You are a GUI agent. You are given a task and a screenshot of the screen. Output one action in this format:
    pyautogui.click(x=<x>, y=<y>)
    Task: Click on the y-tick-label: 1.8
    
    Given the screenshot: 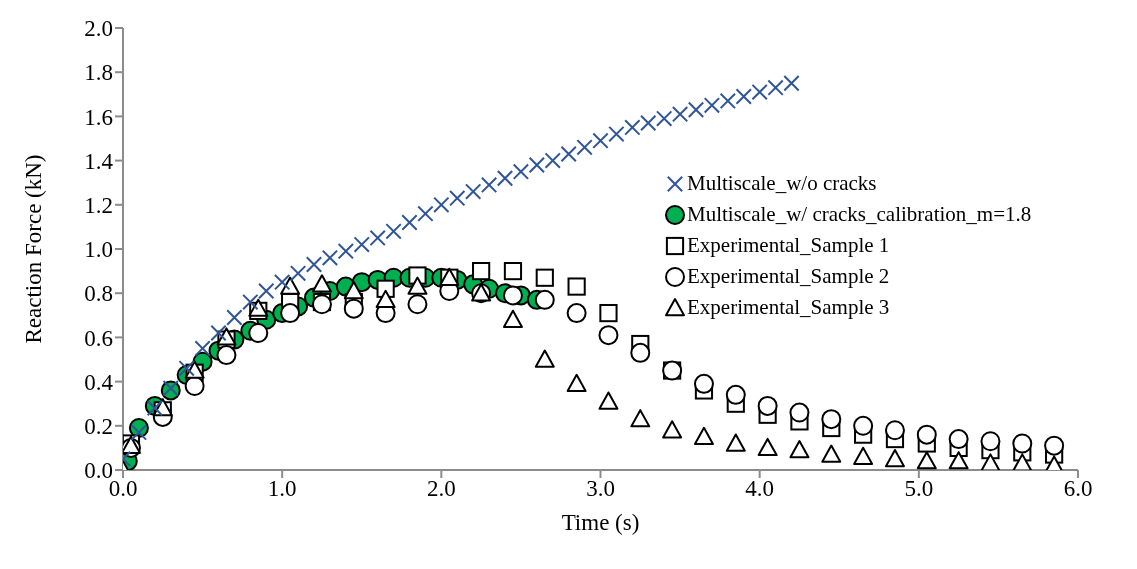 What is the action you would take?
    pyautogui.click(x=98, y=73)
    